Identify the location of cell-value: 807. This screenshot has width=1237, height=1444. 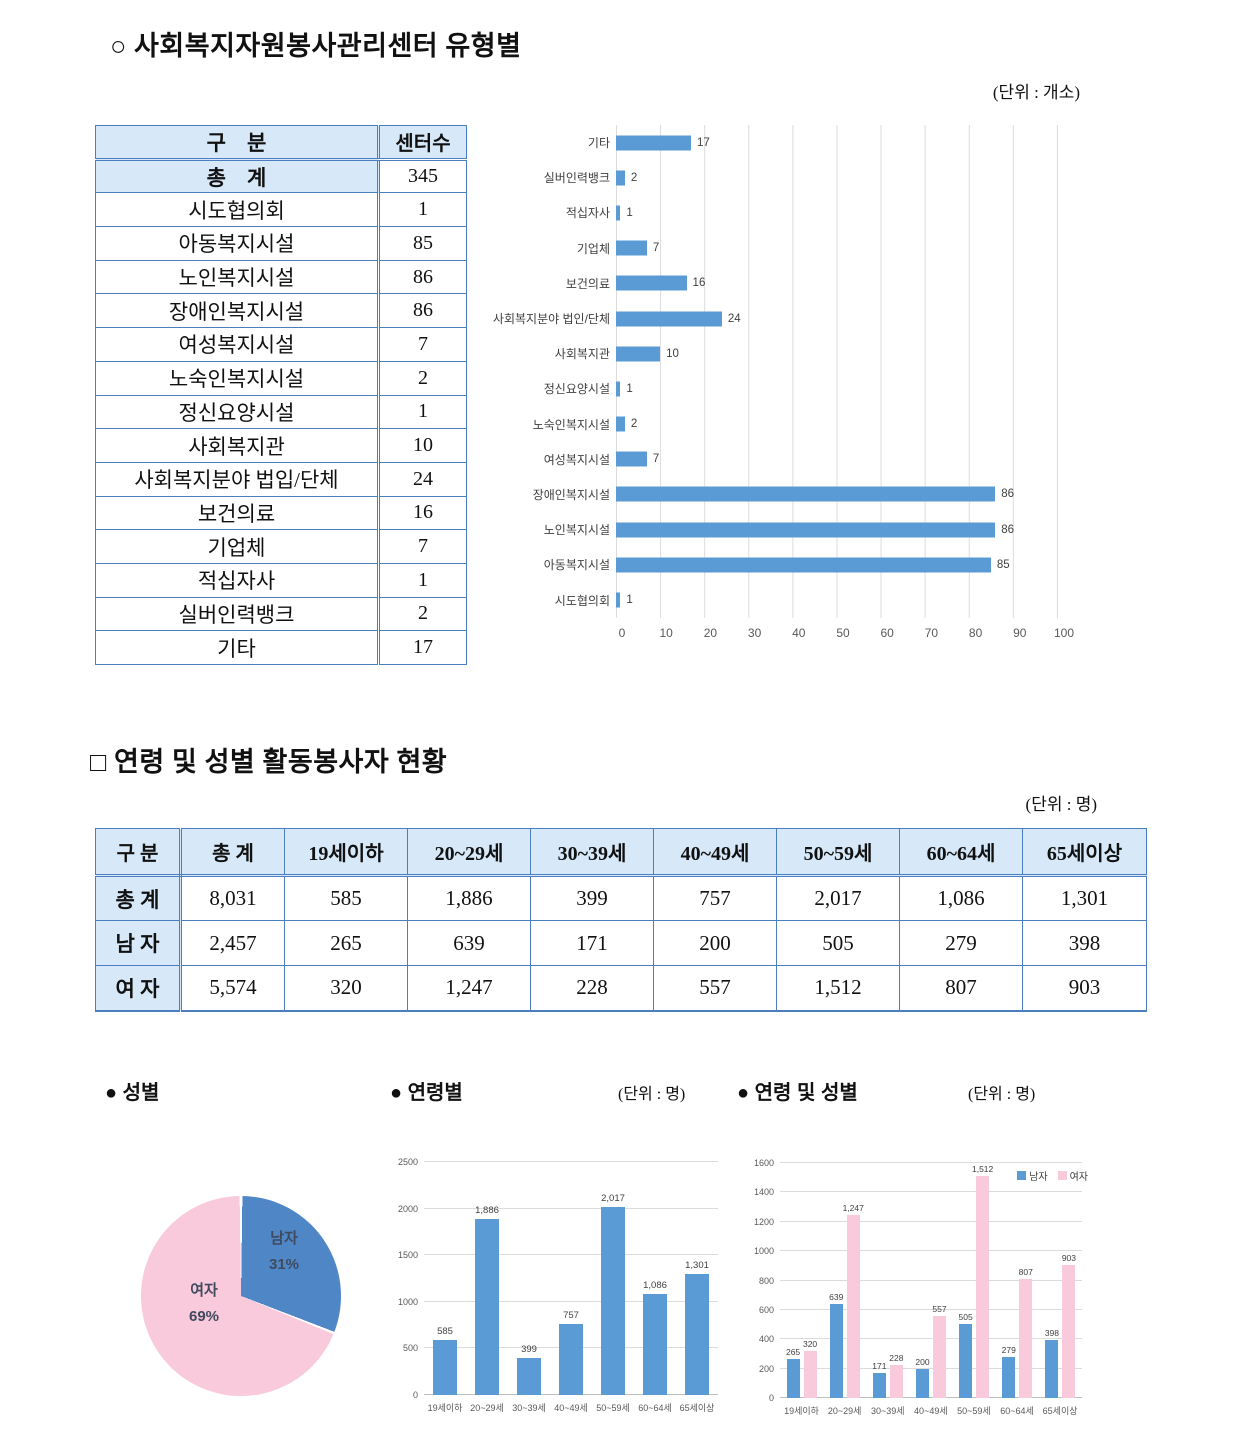
(961, 988).